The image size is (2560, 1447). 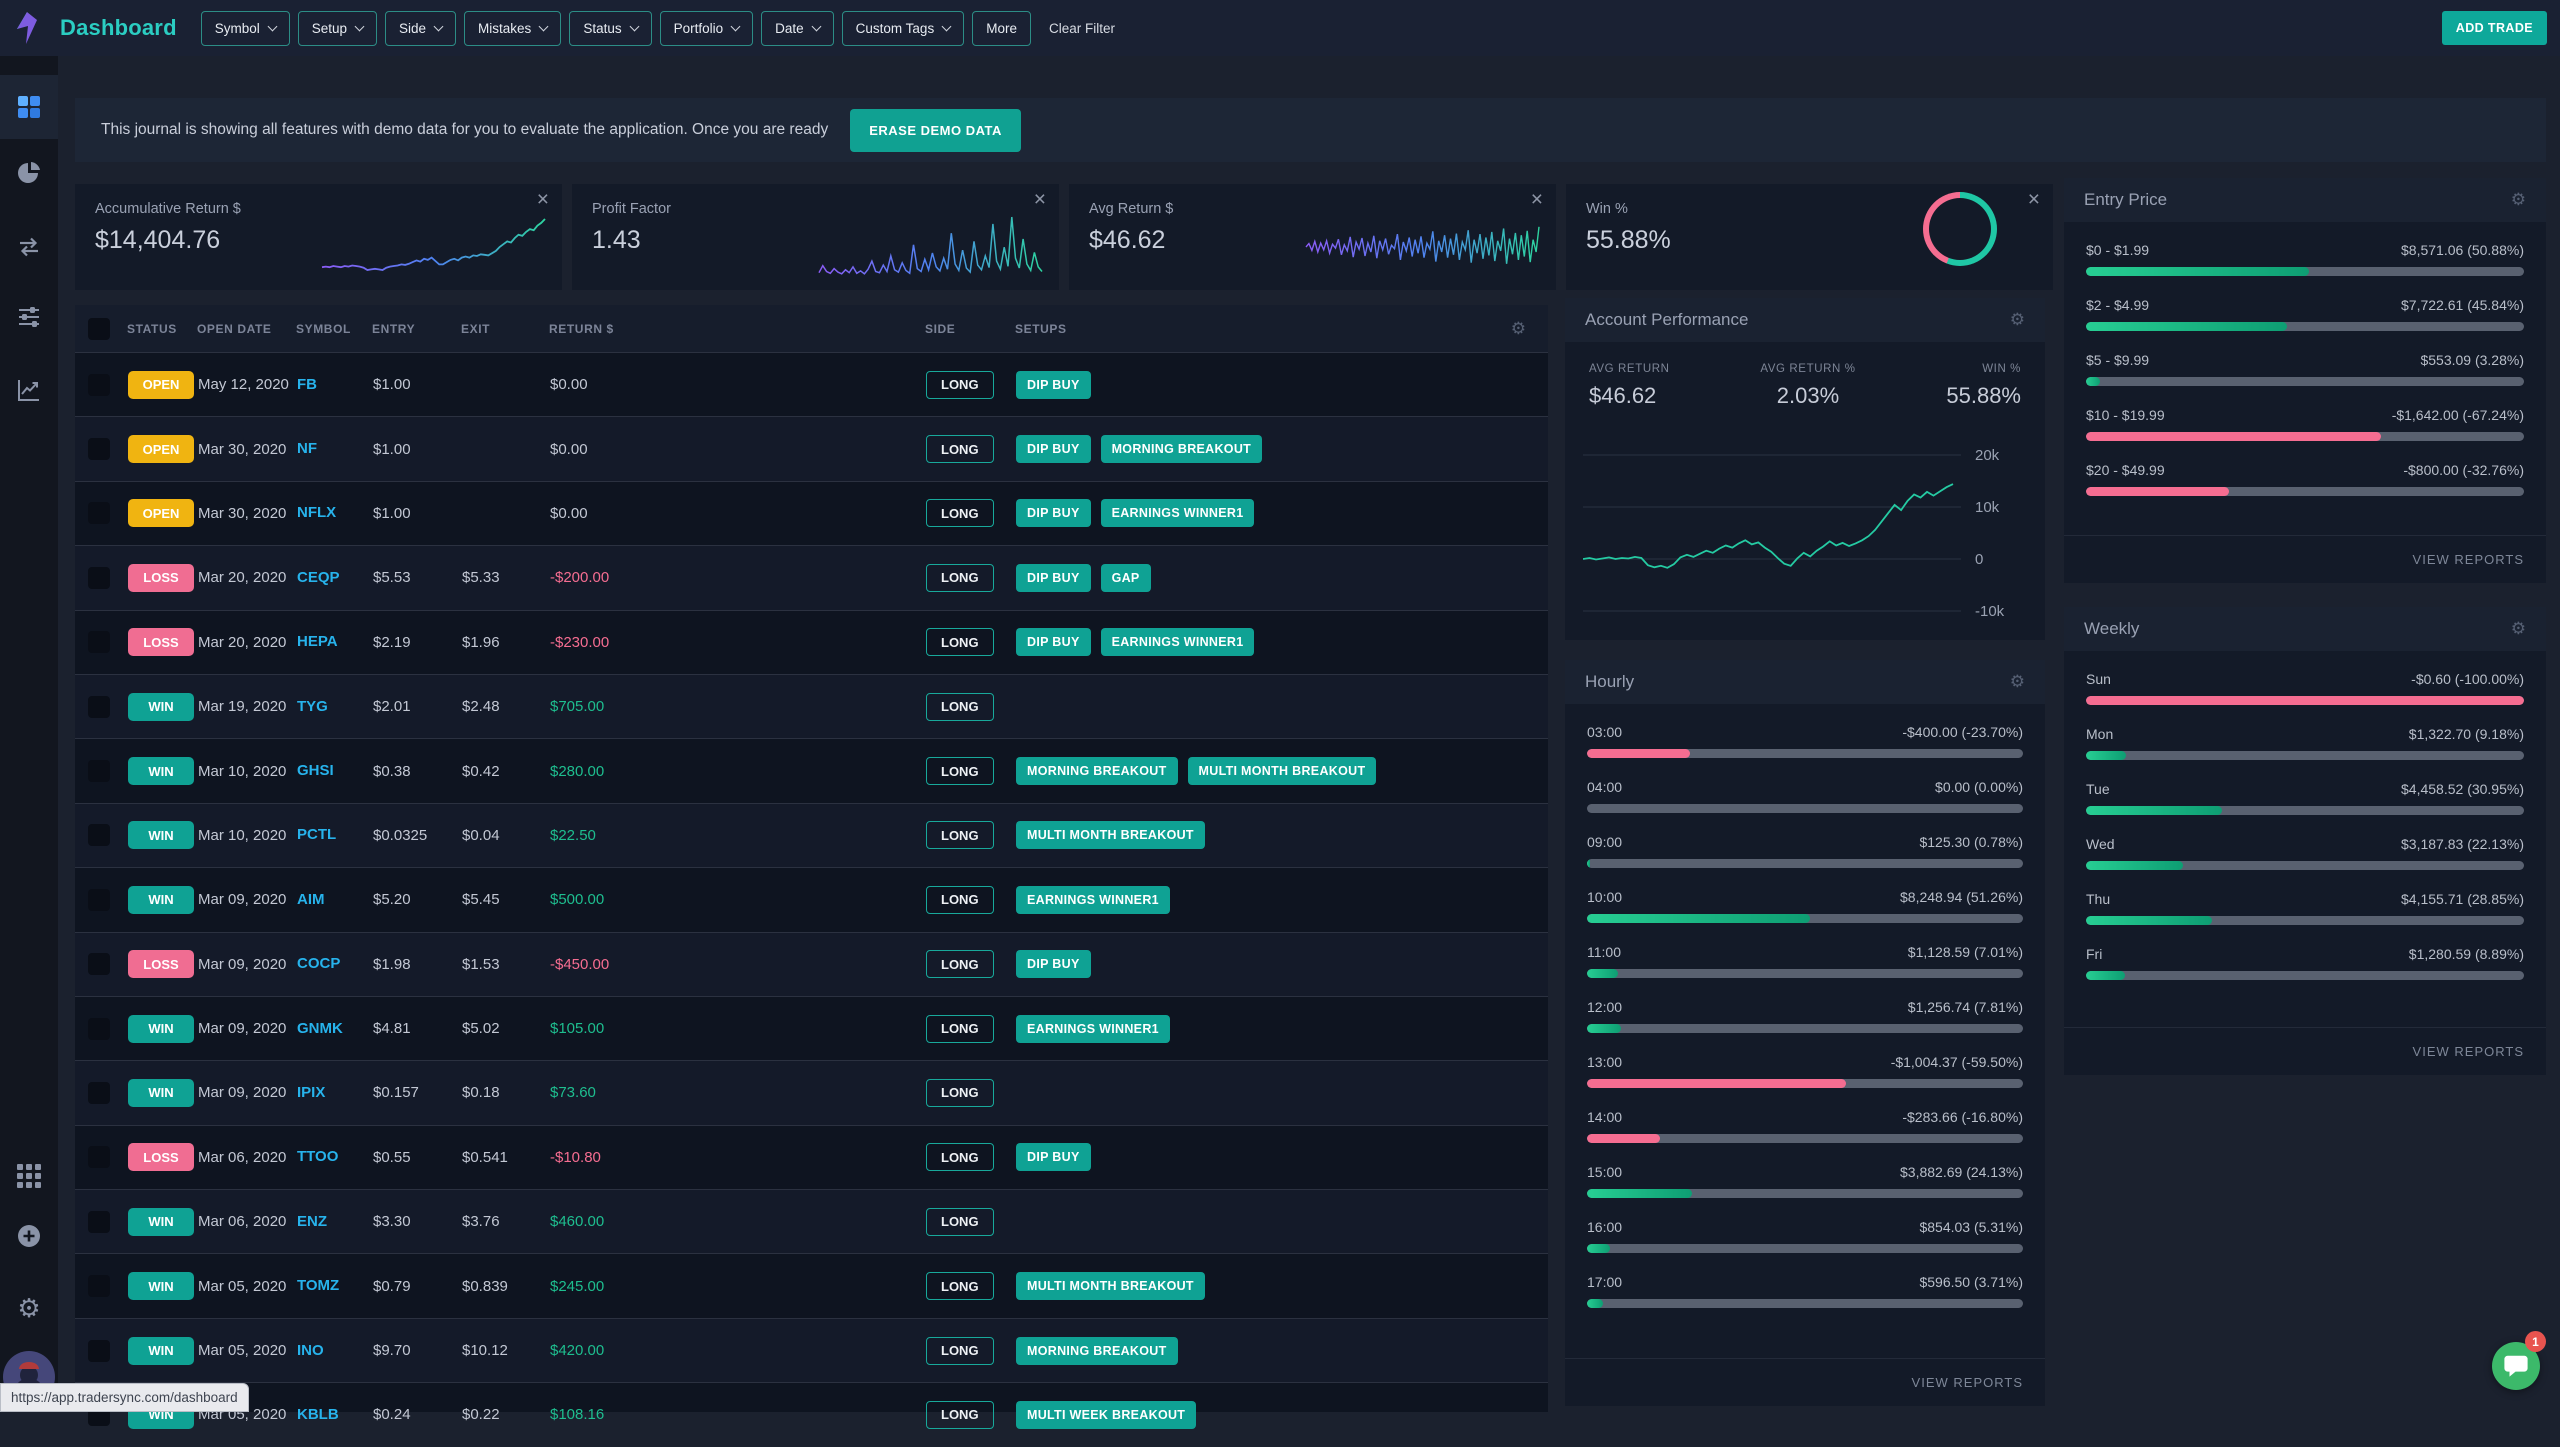 I want to click on col-header-exit: EXIT, so click(x=505, y=329).